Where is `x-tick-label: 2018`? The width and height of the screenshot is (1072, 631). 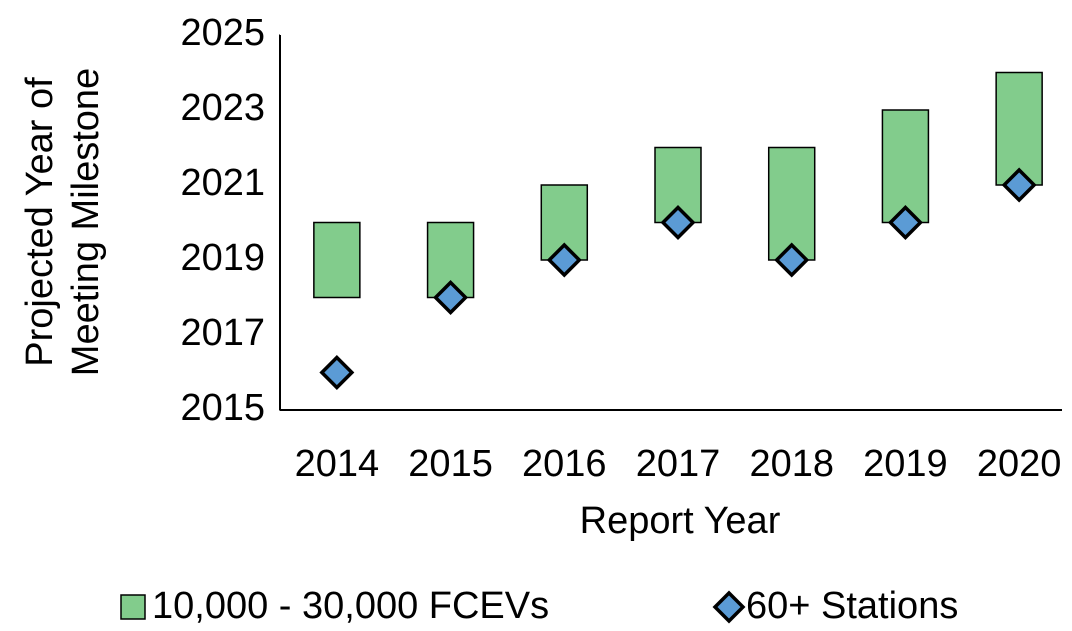 x-tick-label: 2018 is located at coordinates (791, 464).